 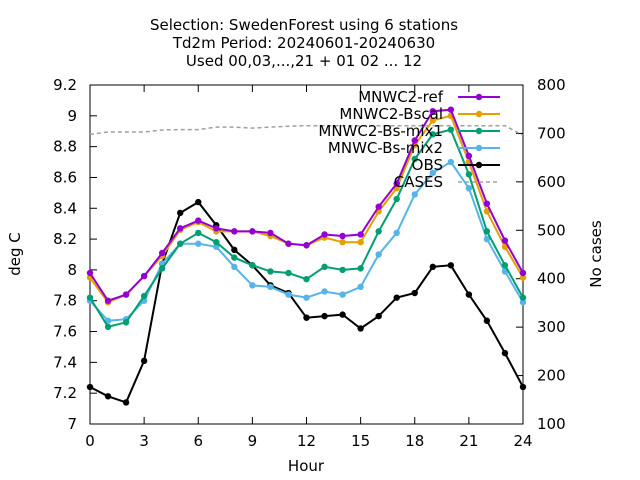 What do you see at coordinates (65, 239) in the screenshot?
I see `y-tick-label: 8.2` at bounding box center [65, 239].